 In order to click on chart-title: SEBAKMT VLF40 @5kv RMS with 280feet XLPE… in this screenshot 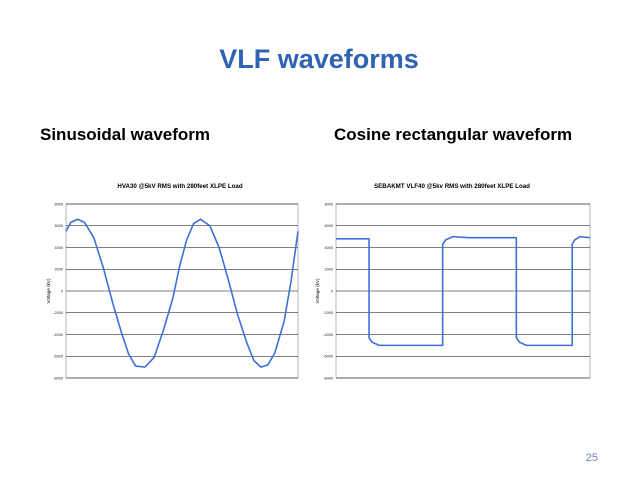, I will do `click(452, 186)`.